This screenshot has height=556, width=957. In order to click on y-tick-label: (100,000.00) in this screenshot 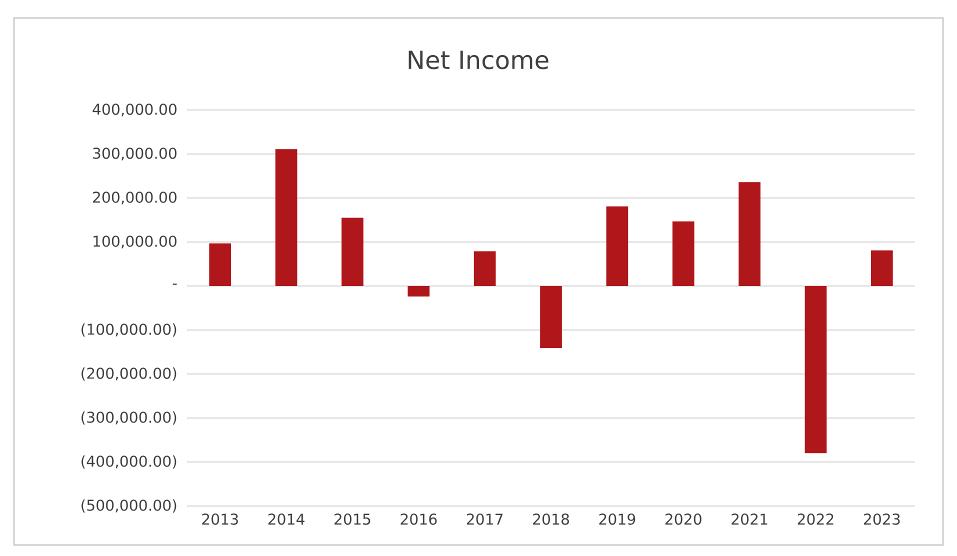, I will do `click(129, 330)`.